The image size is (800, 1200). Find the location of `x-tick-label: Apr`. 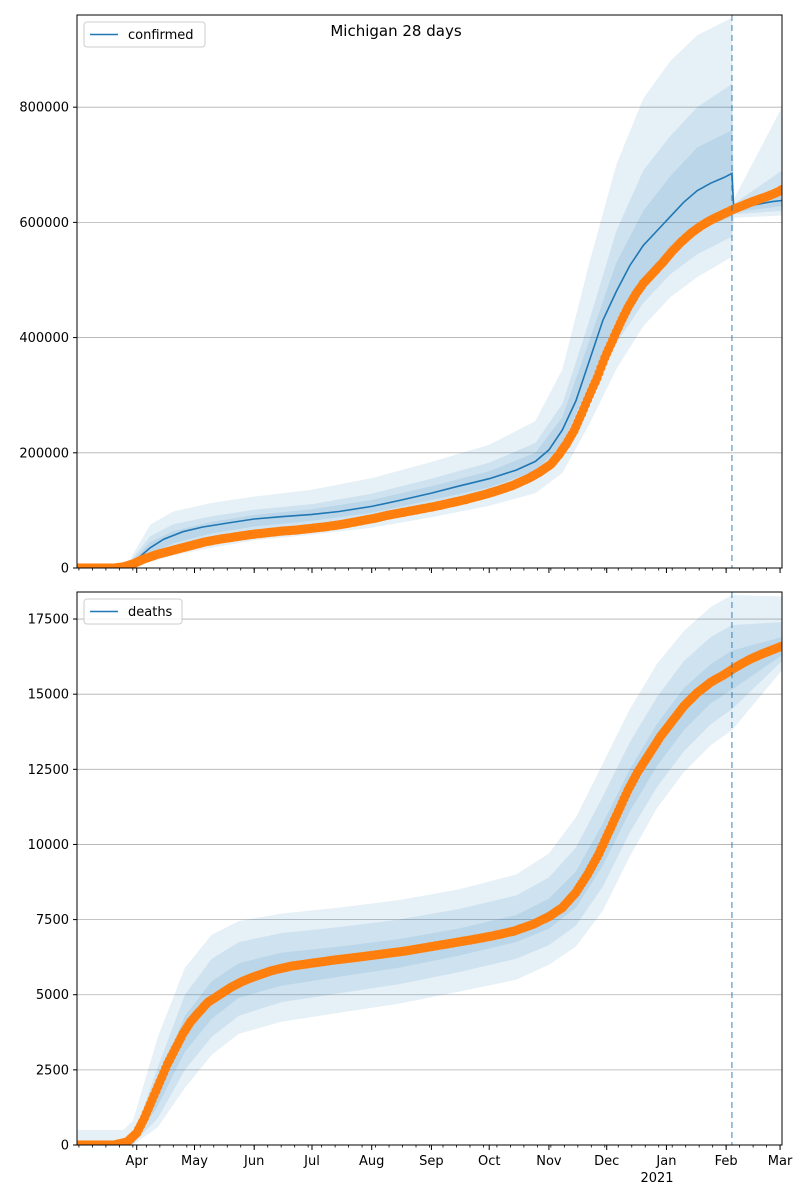

x-tick-label: Apr is located at coordinates (136, 1161).